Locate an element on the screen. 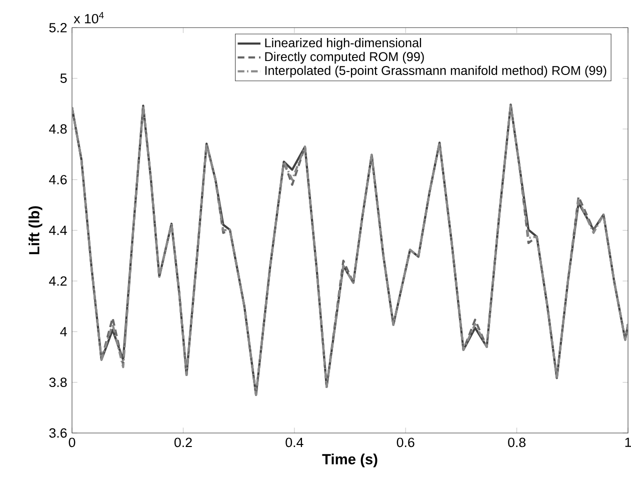 The image size is (631, 485). x-tick-label: 0.4 is located at coordinates (295, 443).